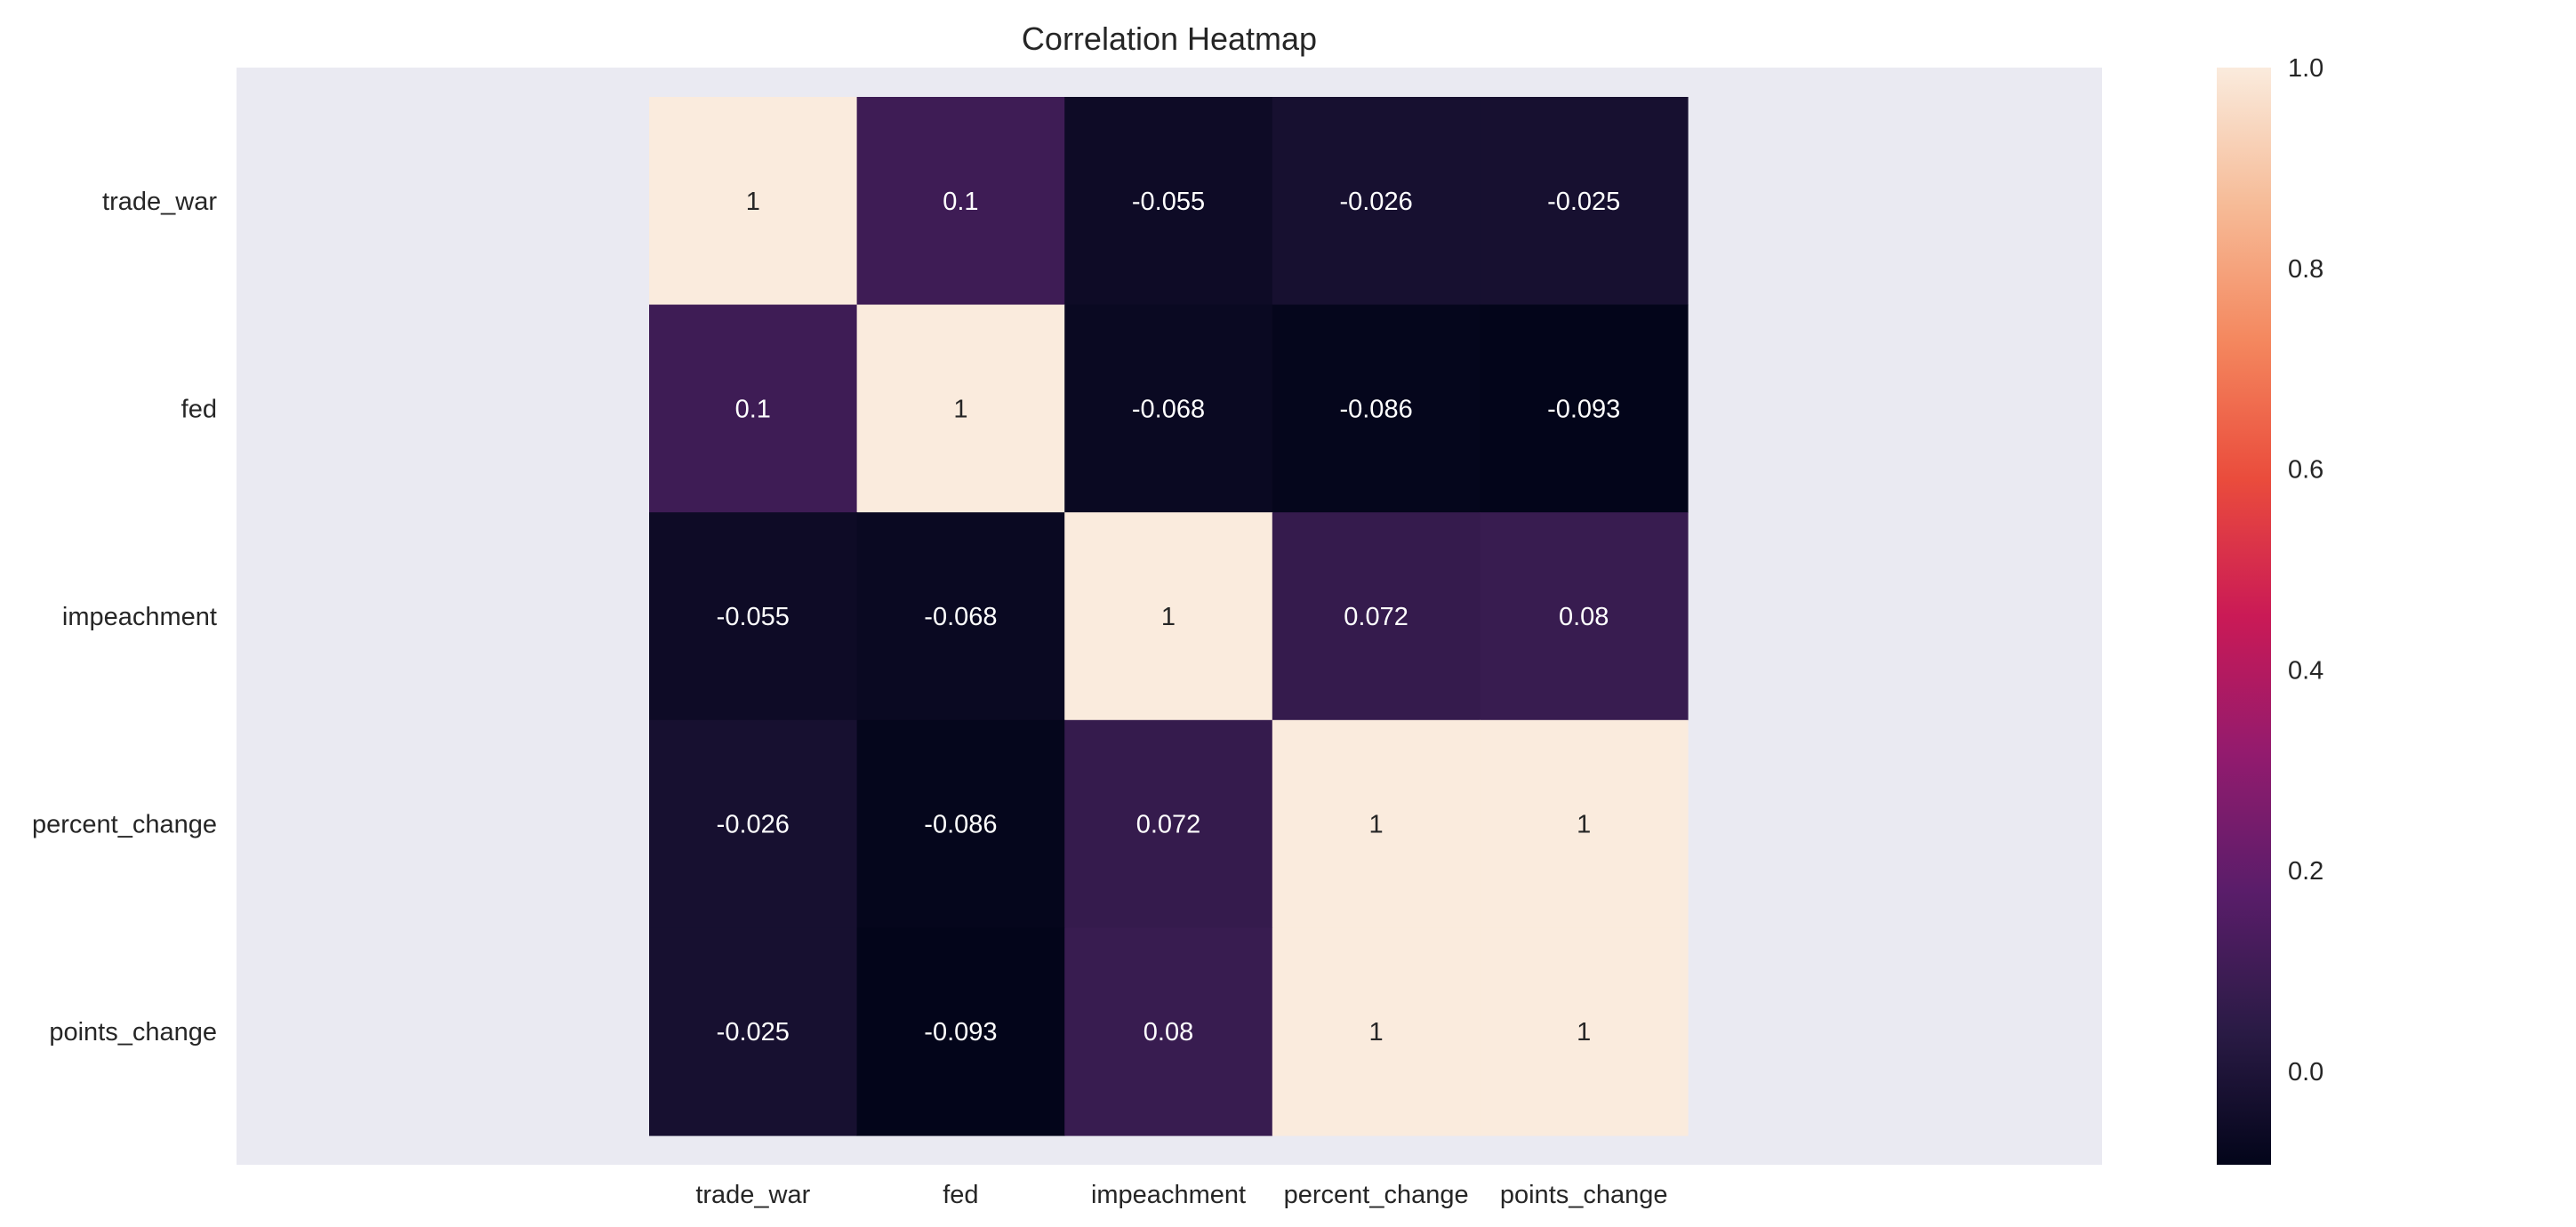 The height and width of the screenshot is (1227, 2576). What do you see at coordinates (752, 1195) in the screenshot?
I see `x-tick-label: trade_war` at bounding box center [752, 1195].